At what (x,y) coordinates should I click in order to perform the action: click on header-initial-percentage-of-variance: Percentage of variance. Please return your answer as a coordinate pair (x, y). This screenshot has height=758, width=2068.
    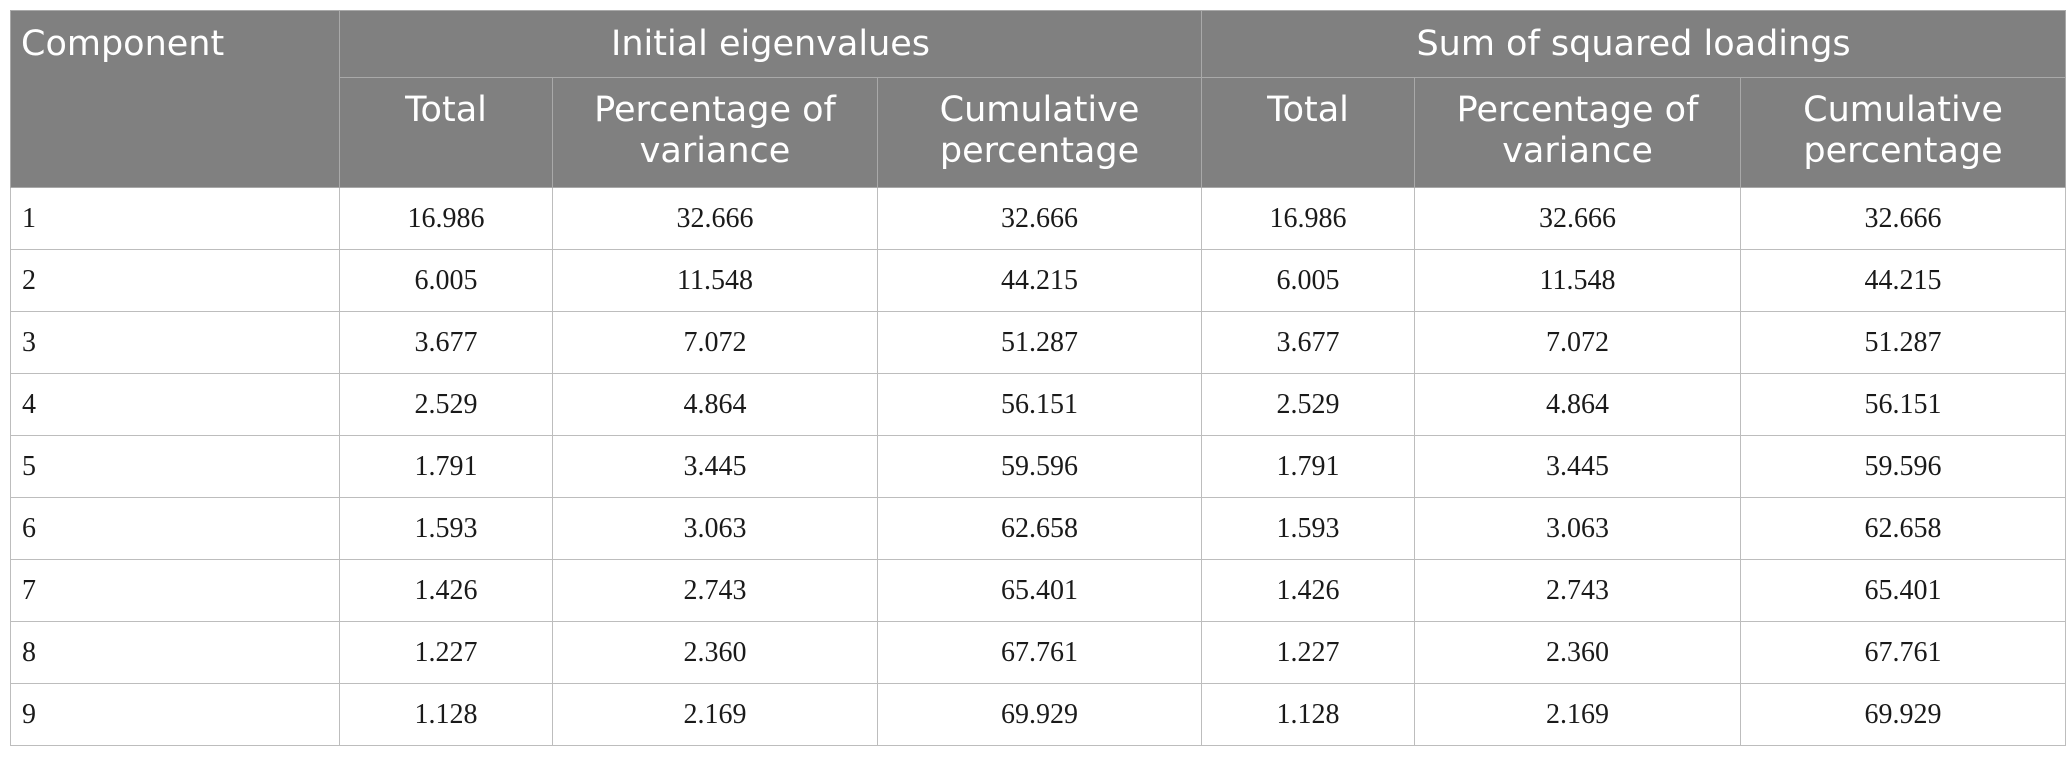
    Looking at the image, I should click on (715, 132).